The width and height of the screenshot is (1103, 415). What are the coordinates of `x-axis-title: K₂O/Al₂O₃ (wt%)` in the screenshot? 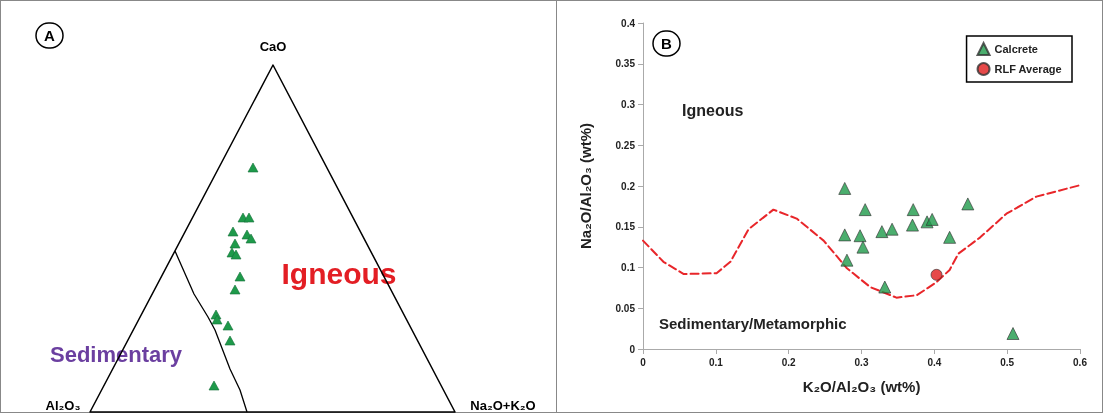 It's located at (861, 386).